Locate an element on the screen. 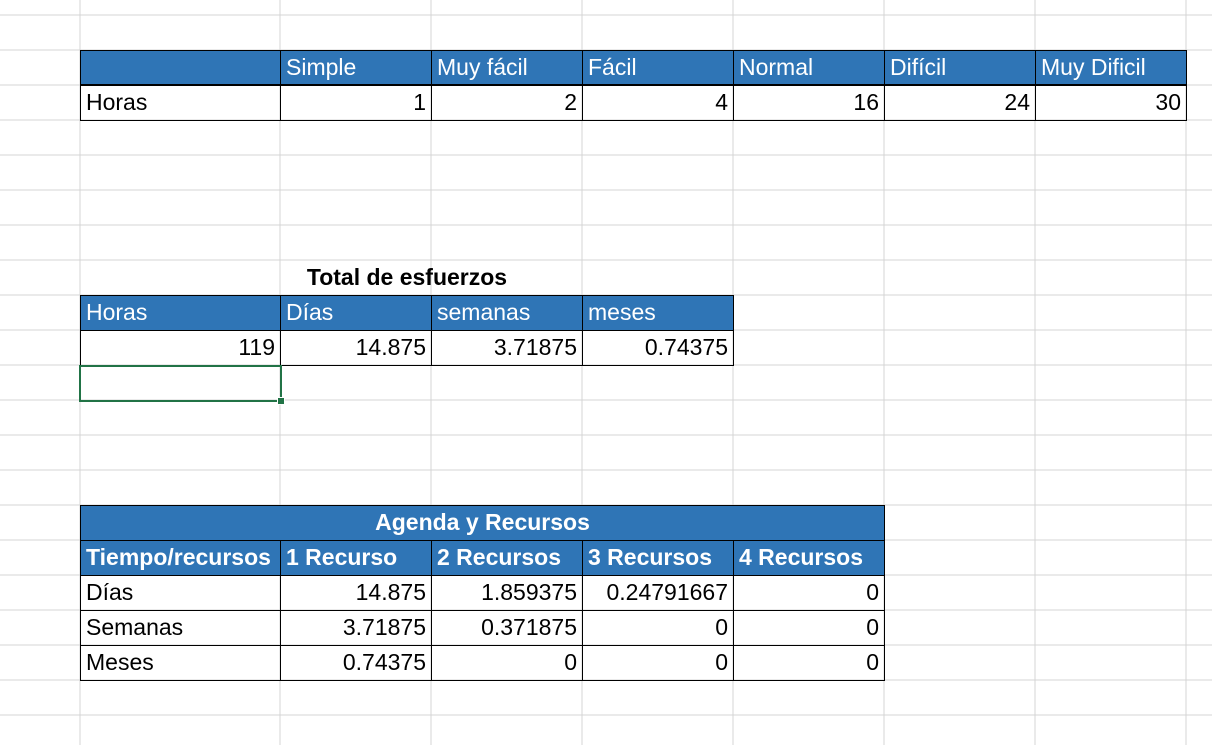 The height and width of the screenshot is (745, 1212). difficulty-row-label: Horas is located at coordinates (180, 103).